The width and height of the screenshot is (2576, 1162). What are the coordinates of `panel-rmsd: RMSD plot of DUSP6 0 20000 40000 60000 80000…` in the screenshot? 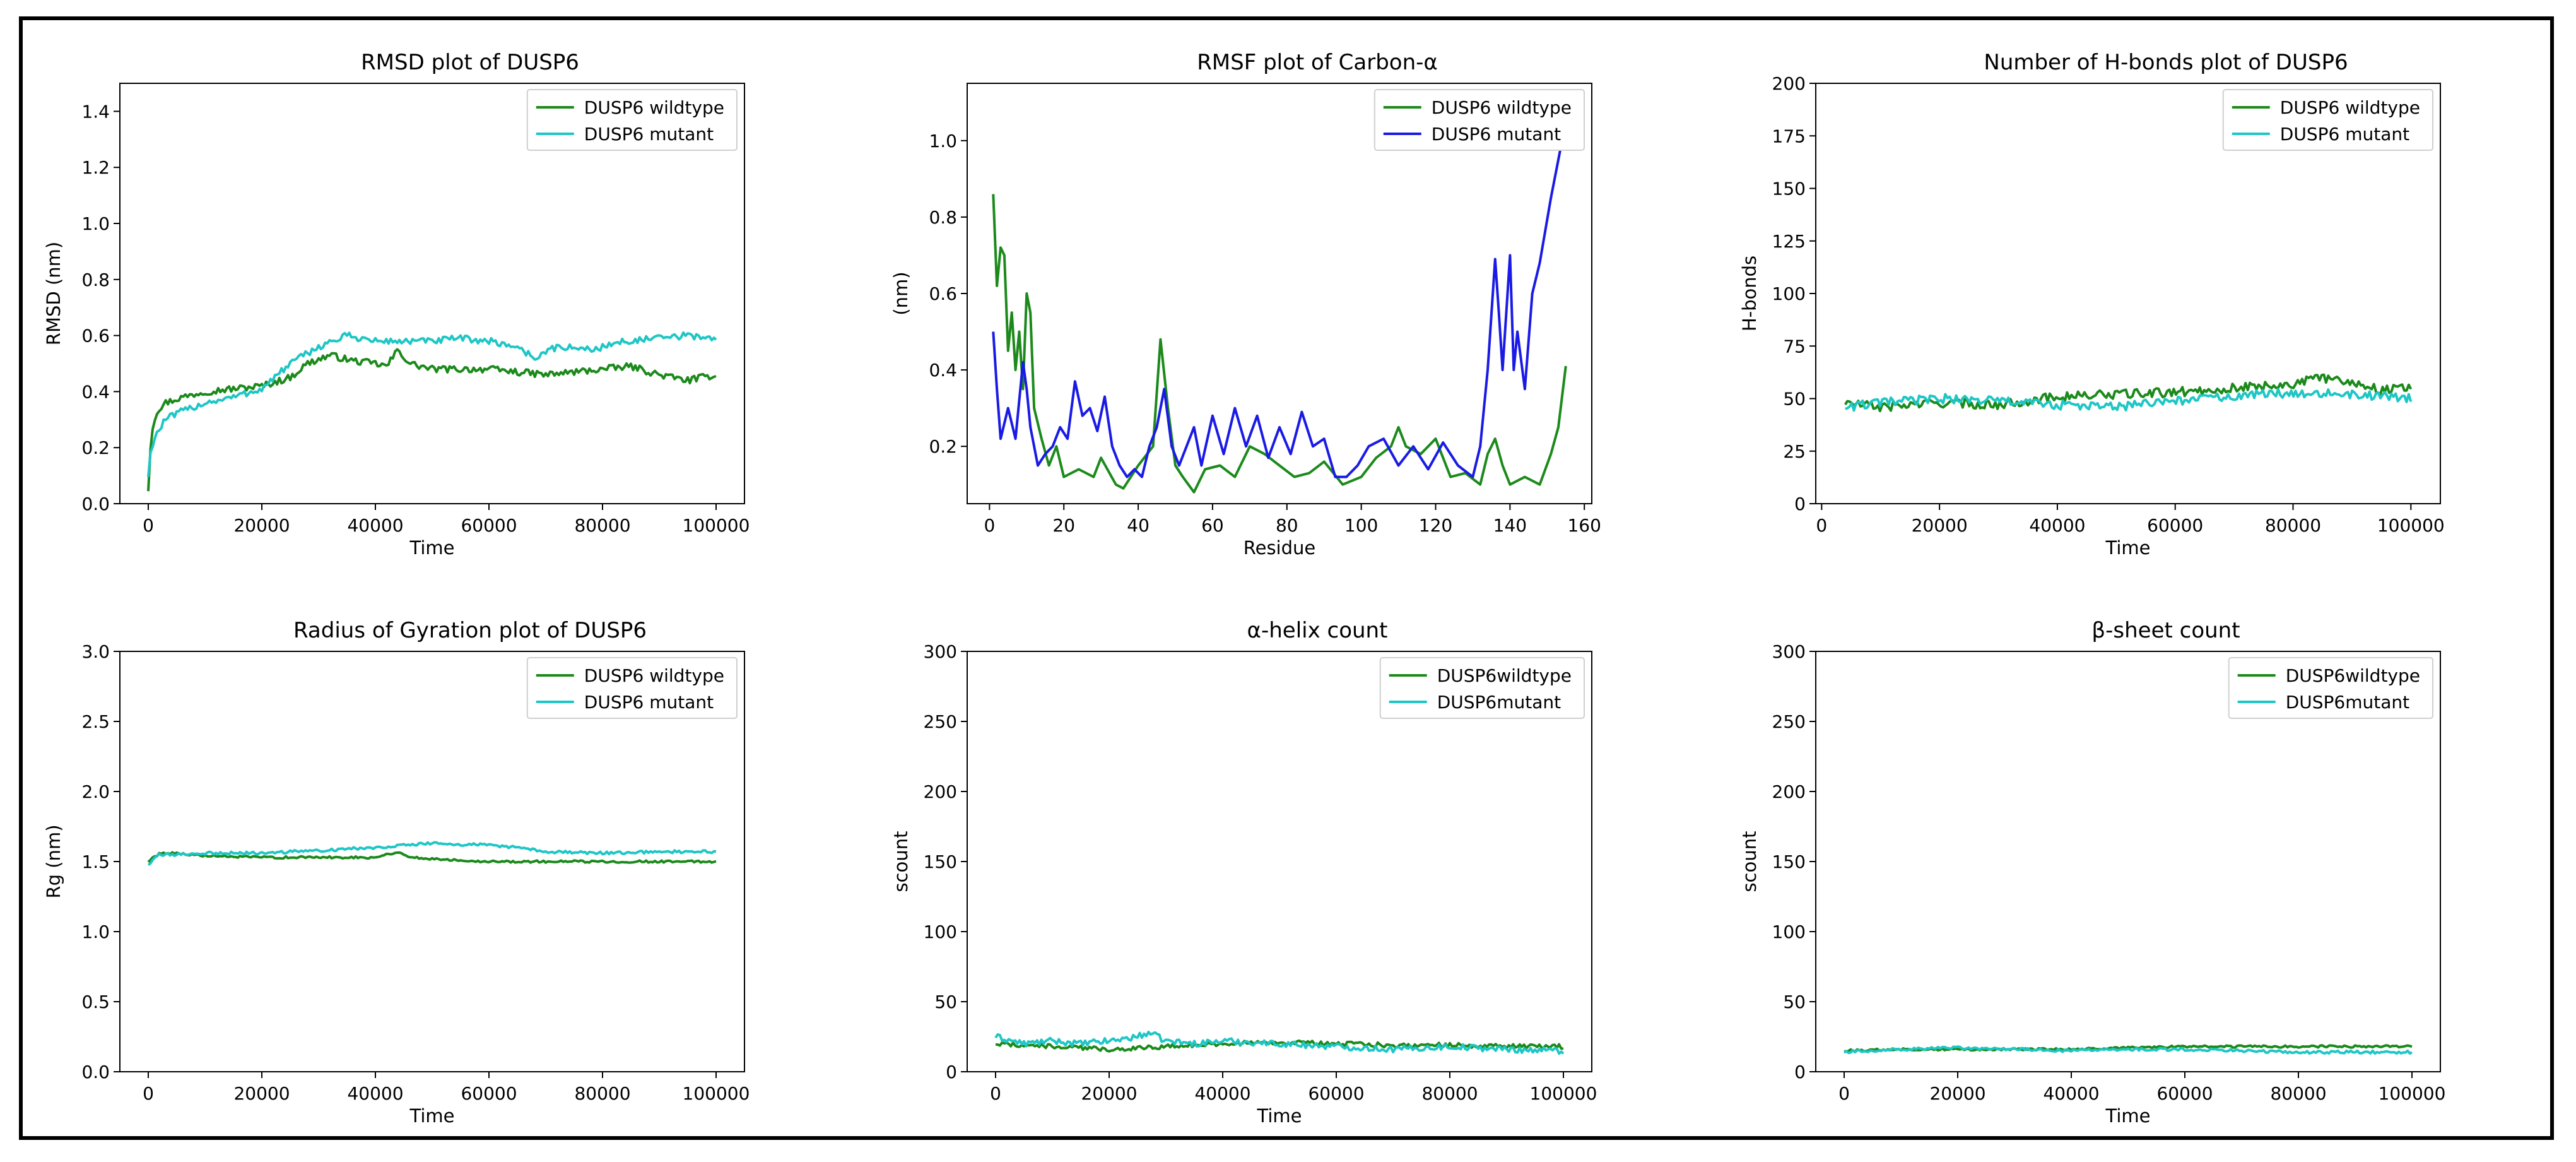 It's located at (438, 296).